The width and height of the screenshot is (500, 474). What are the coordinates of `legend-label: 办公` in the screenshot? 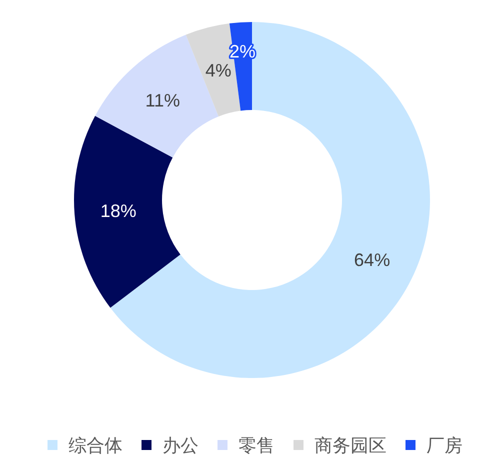 It's located at (180, 445).